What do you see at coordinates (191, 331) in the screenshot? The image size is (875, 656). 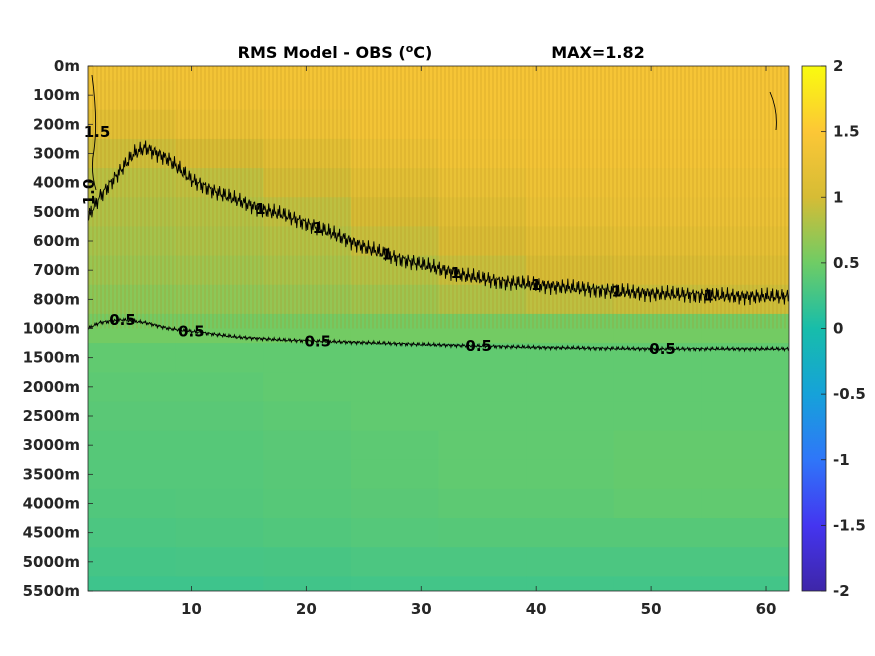 I see `contour-label: 0.5` at bounding box center [191, 331].